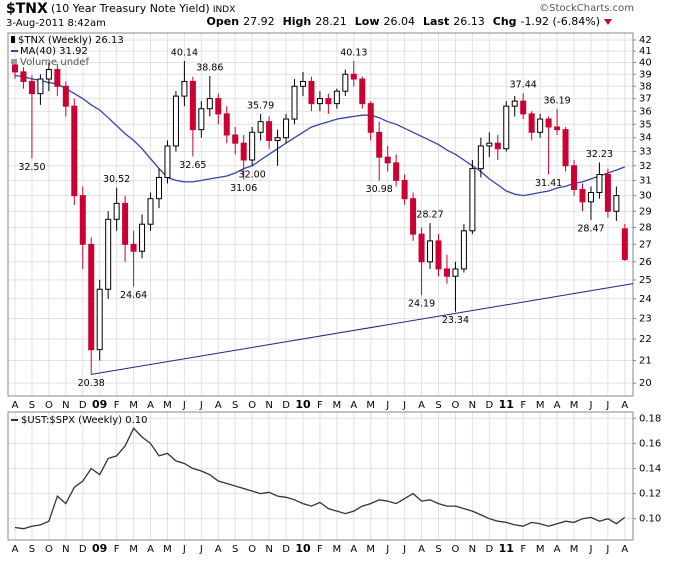 Image resolution: width=673 pixels, height=562 pixels. What do you see at coordinates (645, 211) in the screenshot?
I see `y-tick-label: 29` at bounding box center [645, 211].